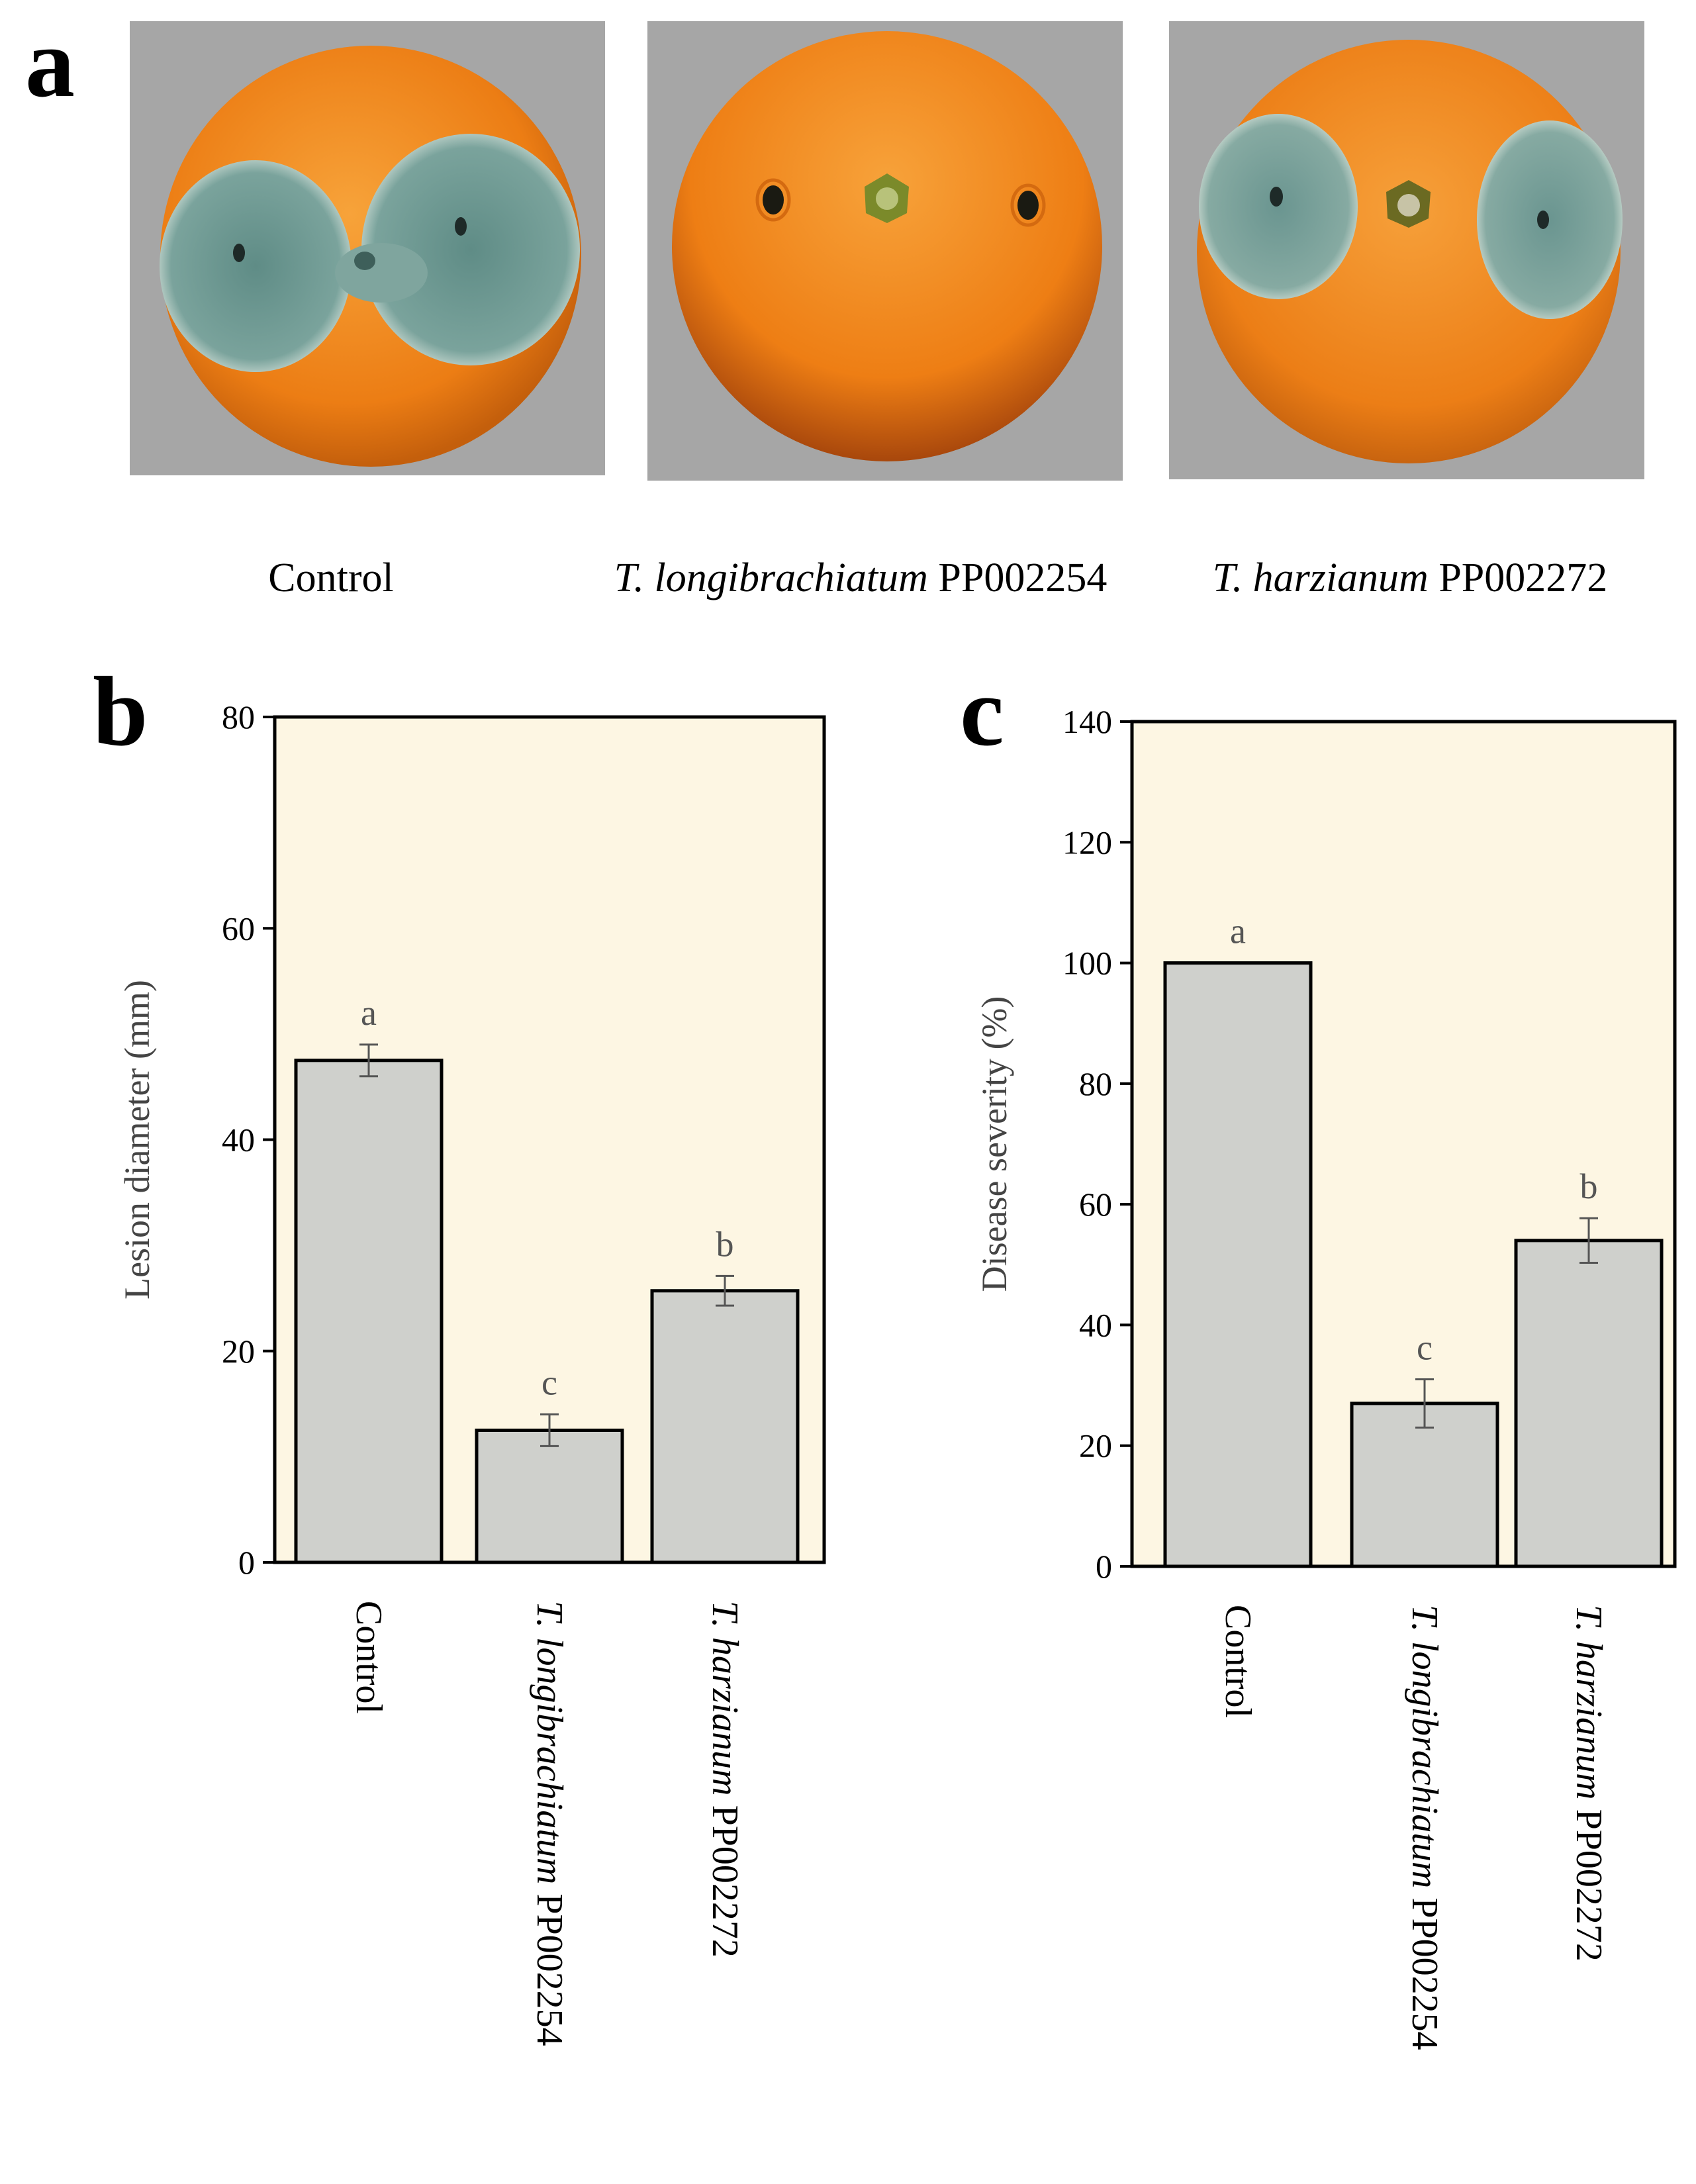  What do you see at coordinates (771, 577) in the screenshot?
I see `photo-label-longibrachiatum-species: T. longibrachiatum` at bounding box center [771, 577].